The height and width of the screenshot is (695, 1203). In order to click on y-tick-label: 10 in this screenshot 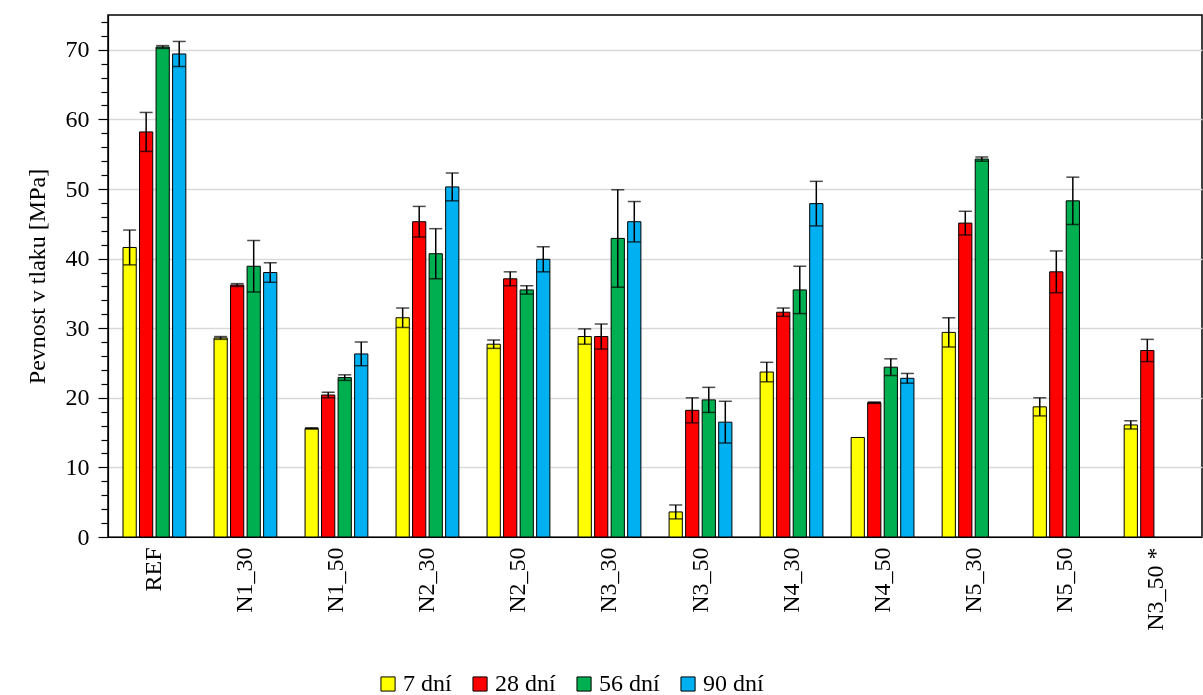, I will do `click(77, 466)`.